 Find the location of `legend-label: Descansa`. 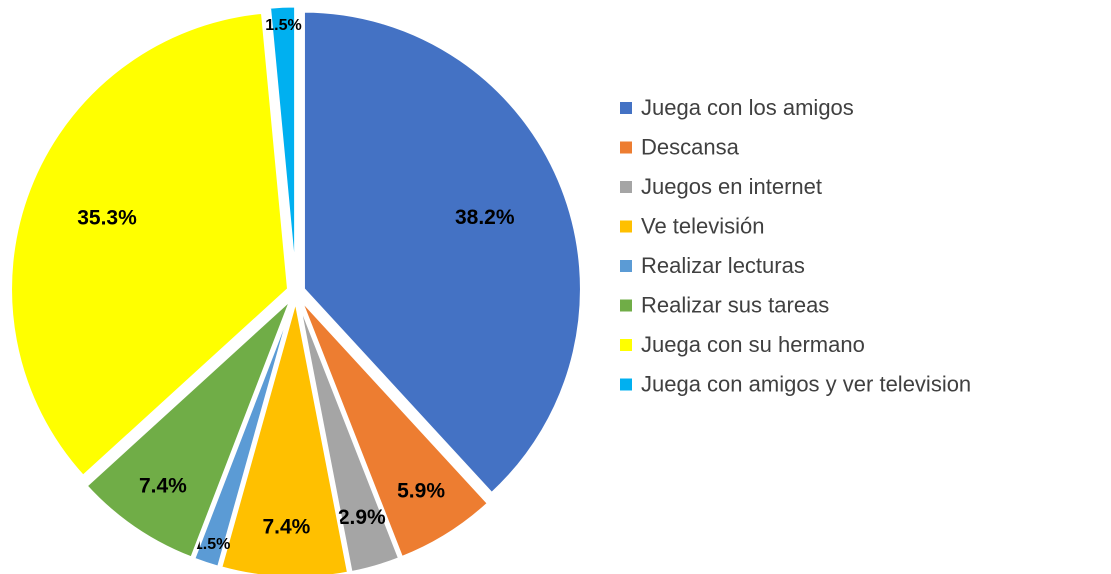

legend-label: Descansa is located at coordinates (690, 146).